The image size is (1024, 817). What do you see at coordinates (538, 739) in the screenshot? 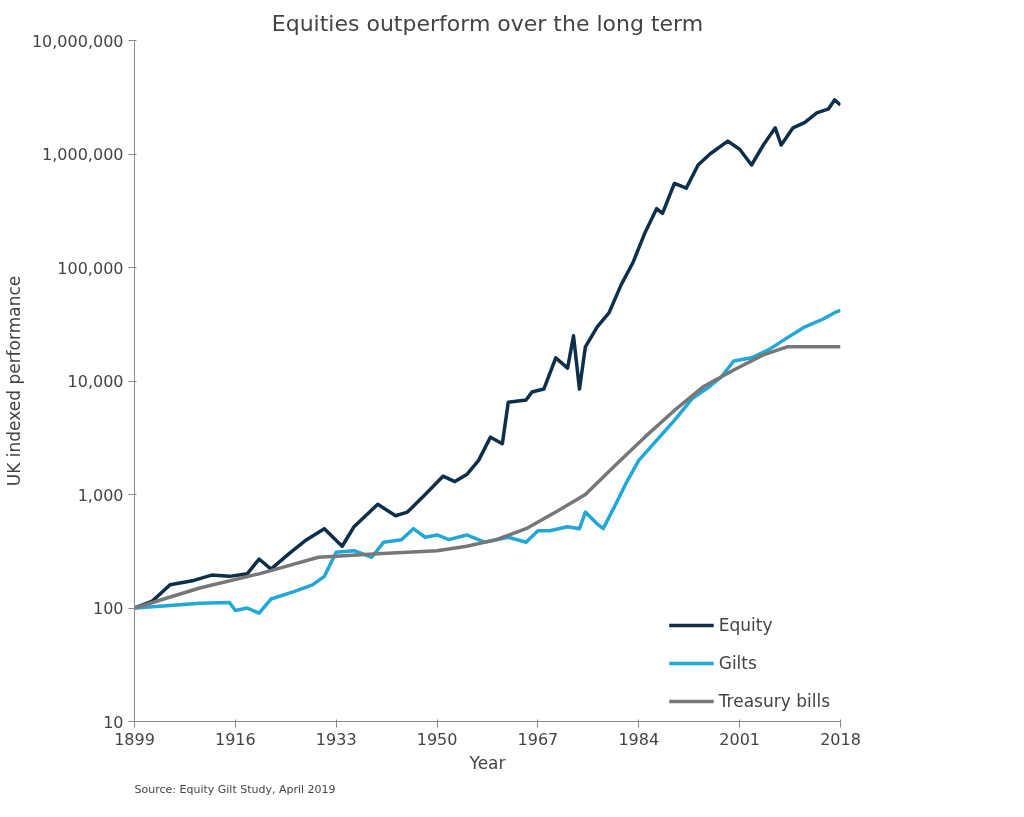
I see `x-tick-label: 1967` at bounding box center [538, 739].